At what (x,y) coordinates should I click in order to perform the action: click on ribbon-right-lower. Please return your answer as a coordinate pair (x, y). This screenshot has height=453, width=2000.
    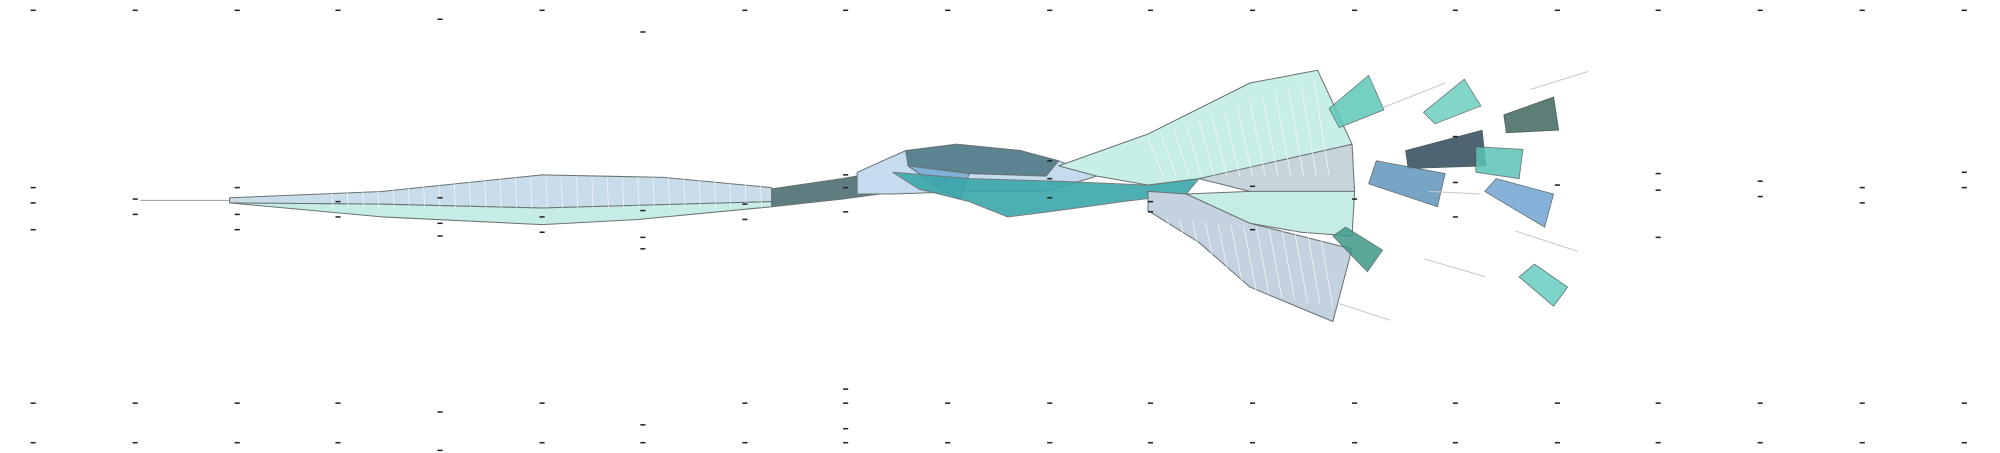
    Looking at the image, I should click on (1250, 256).